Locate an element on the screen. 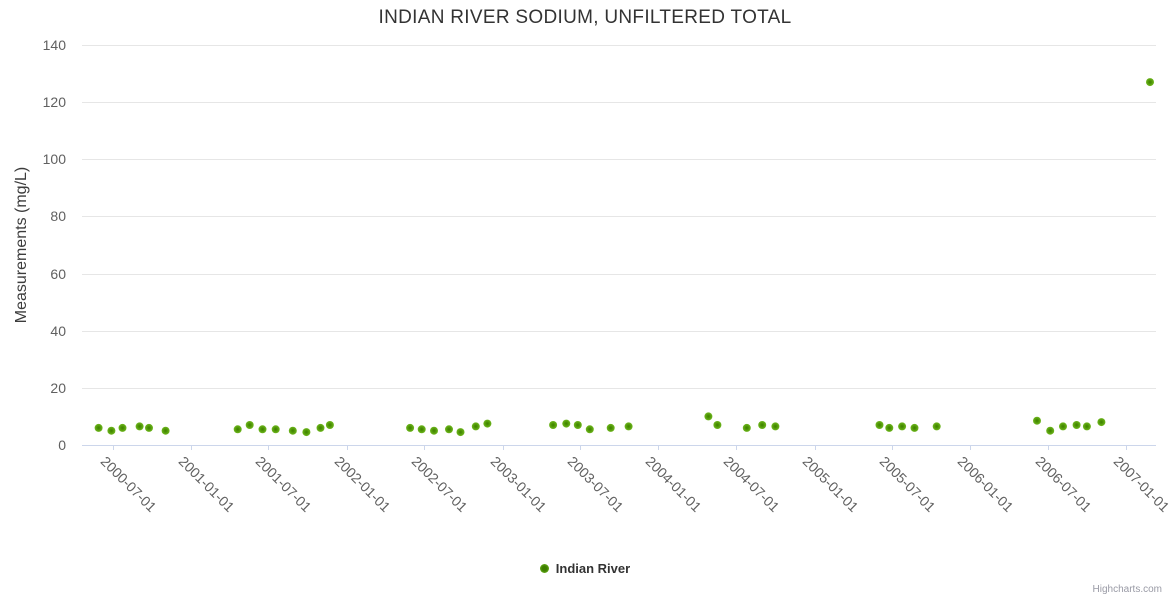 The image size is (1170, 600). y-axis-label: 40 is located at coordinates (58, 331).